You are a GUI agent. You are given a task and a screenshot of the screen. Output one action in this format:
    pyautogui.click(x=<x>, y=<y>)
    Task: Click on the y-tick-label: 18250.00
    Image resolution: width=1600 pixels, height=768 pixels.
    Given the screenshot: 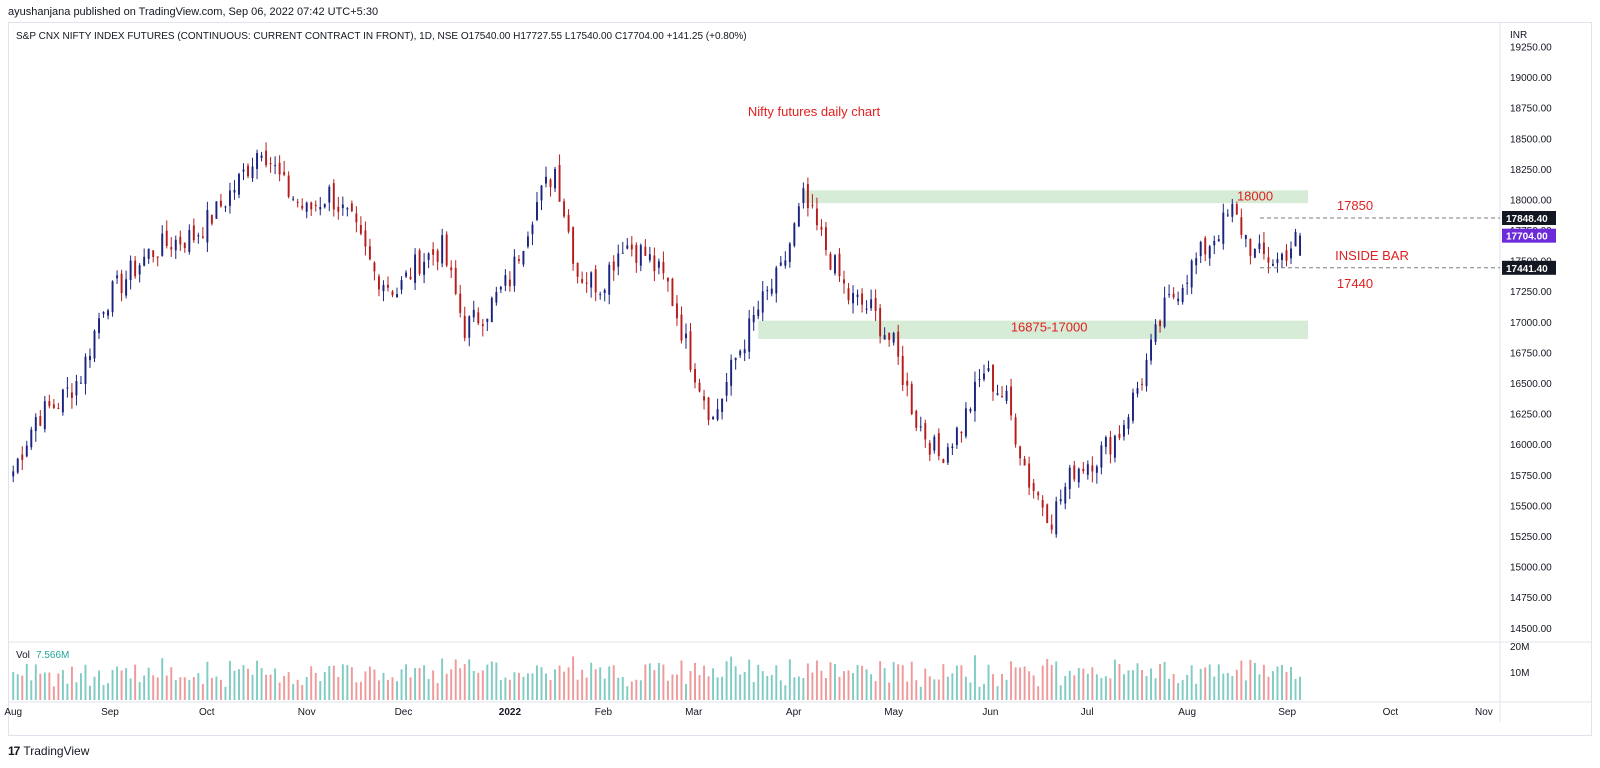 What is the action you would take?
    pyautogui.click(x=1531, y=170)
    